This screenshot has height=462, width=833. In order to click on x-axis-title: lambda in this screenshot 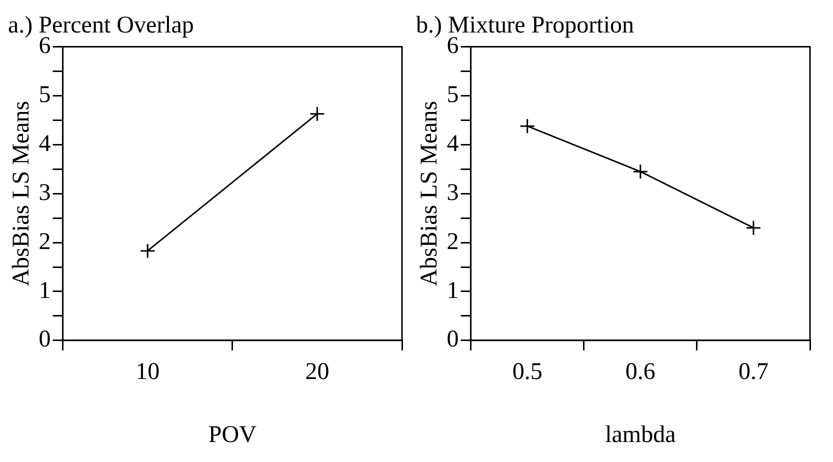, I will do `click(640, 435)`.